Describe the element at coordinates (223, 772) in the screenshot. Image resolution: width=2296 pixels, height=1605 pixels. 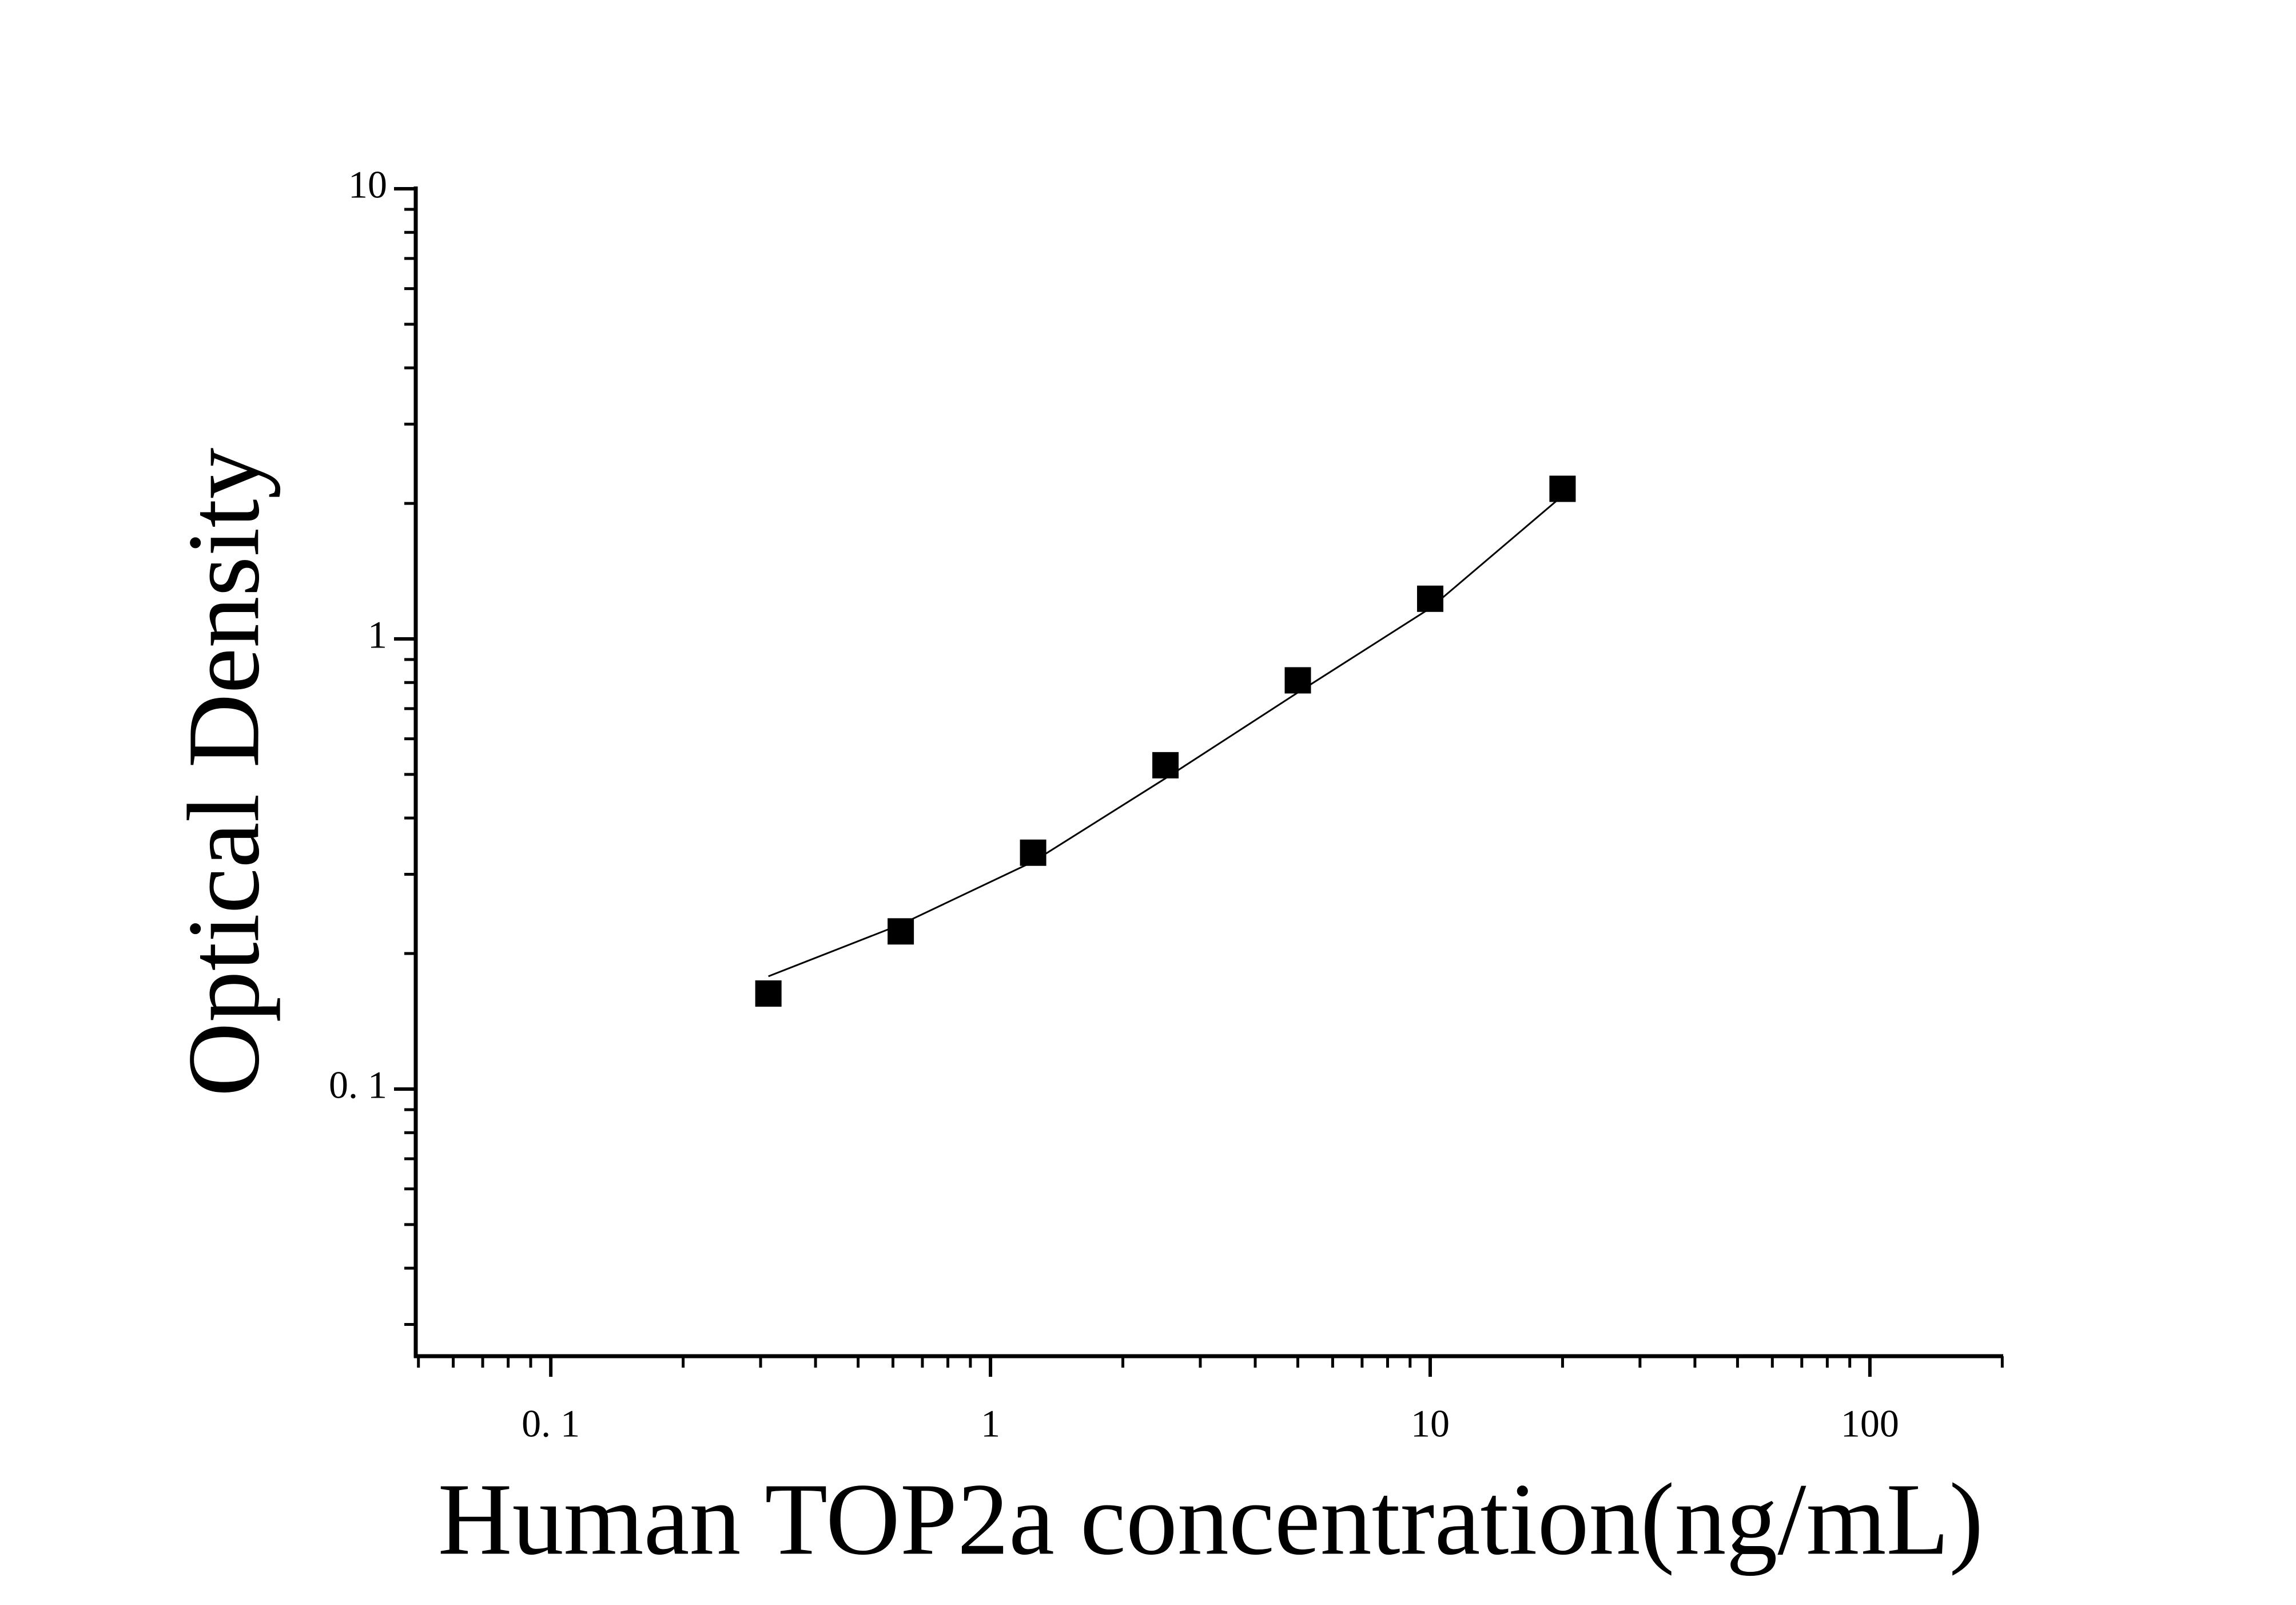
I see `y-axis-title: Optical Density` at that location.